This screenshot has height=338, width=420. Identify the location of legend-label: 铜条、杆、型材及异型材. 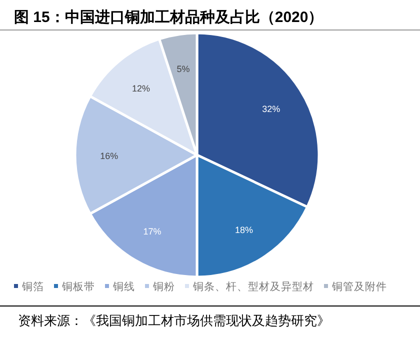
(253, 286).